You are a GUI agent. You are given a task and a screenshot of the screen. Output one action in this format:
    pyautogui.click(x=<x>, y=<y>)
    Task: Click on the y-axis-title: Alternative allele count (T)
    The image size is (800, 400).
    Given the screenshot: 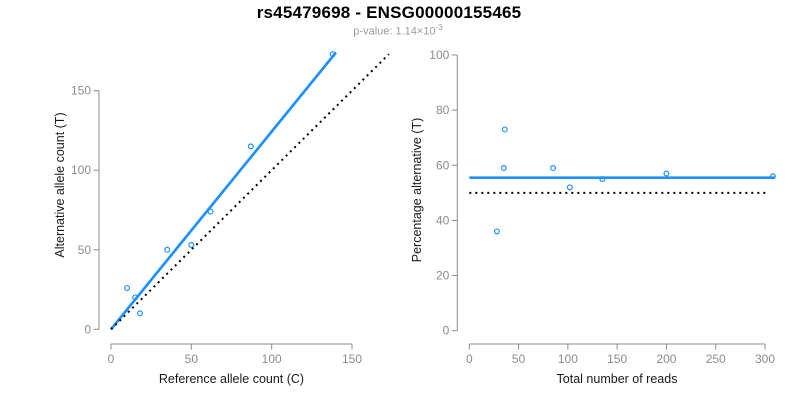 What is the action you would take?
    pyautogui.click(x=60, y=184)
    